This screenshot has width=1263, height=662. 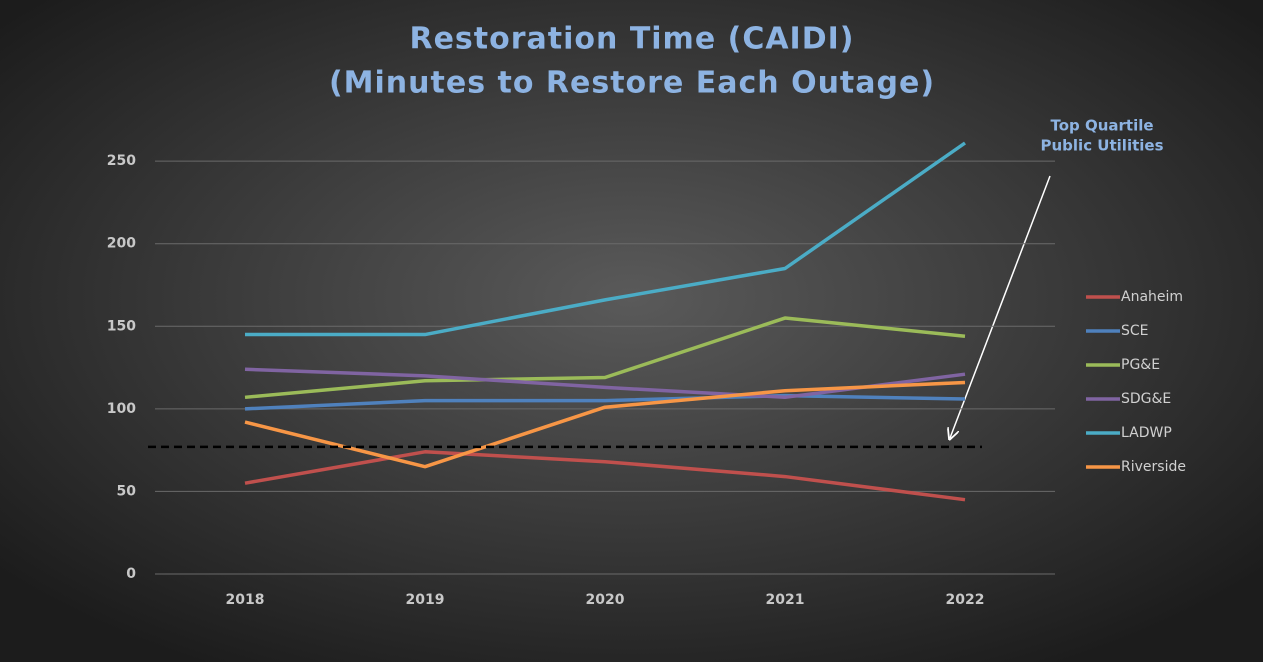 I want to click on x-tick-label: 2021, so click(x=785, y=600).